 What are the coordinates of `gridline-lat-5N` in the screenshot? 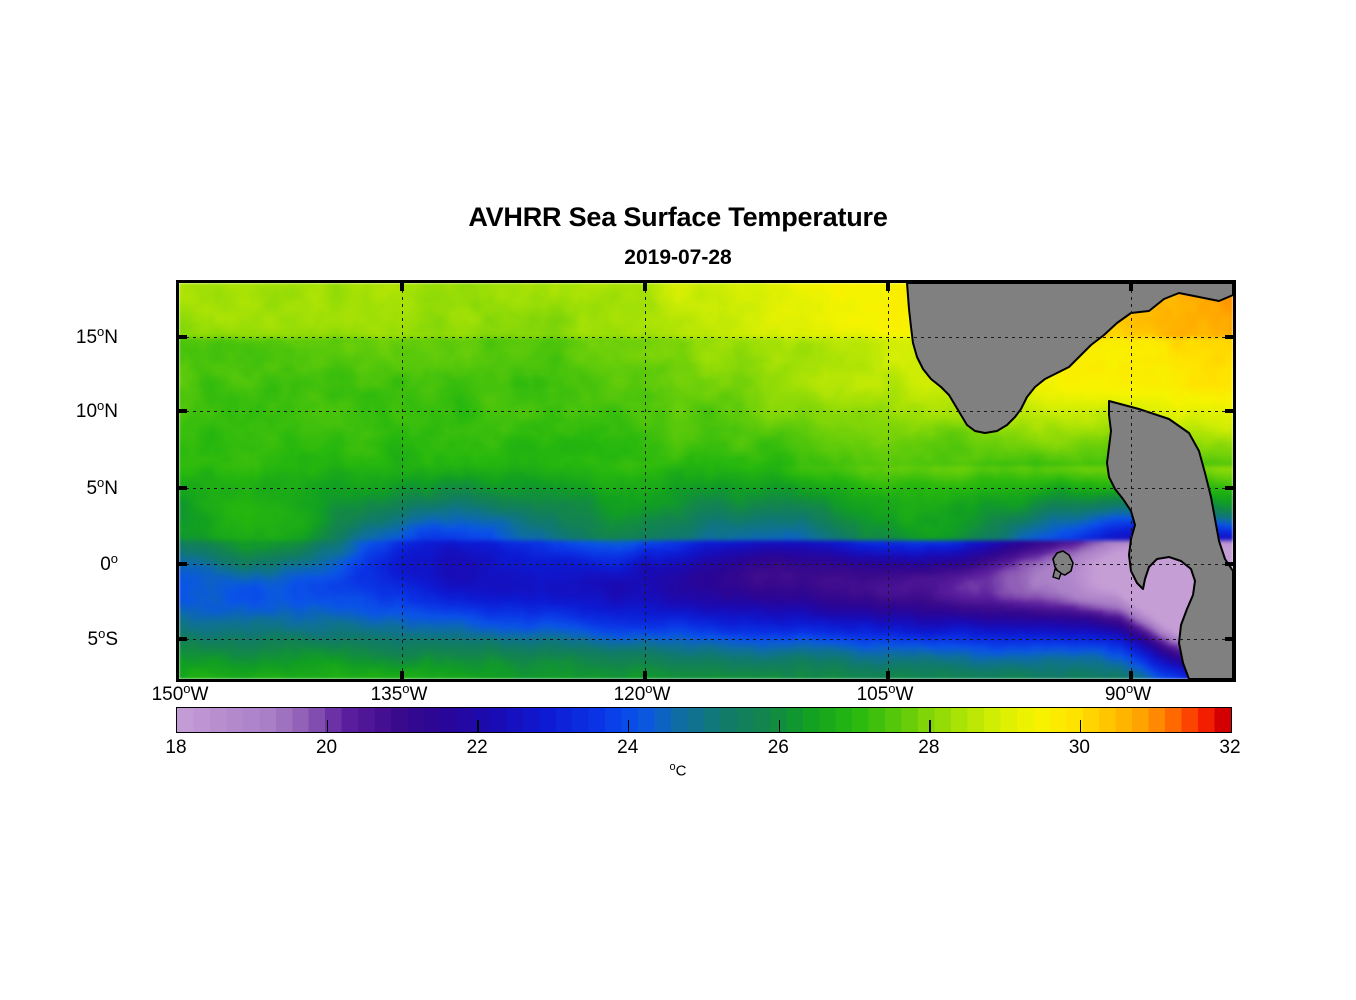 It's located at (706, 488).